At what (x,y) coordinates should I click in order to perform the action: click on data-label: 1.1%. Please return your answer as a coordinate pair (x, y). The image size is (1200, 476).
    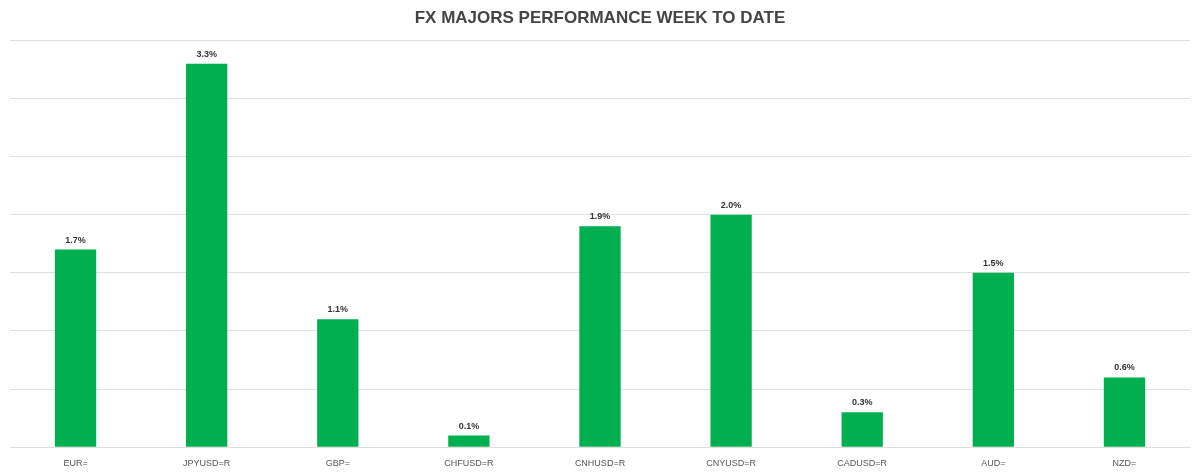
    Looking at the image, I should click on (338, 309).